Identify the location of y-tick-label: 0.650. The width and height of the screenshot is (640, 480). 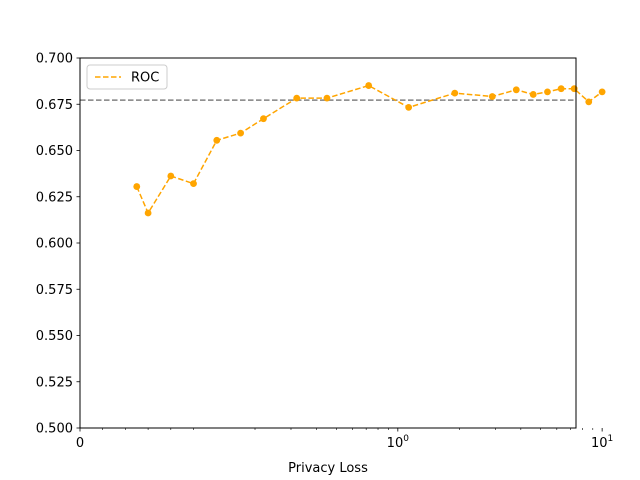
(54, 151).